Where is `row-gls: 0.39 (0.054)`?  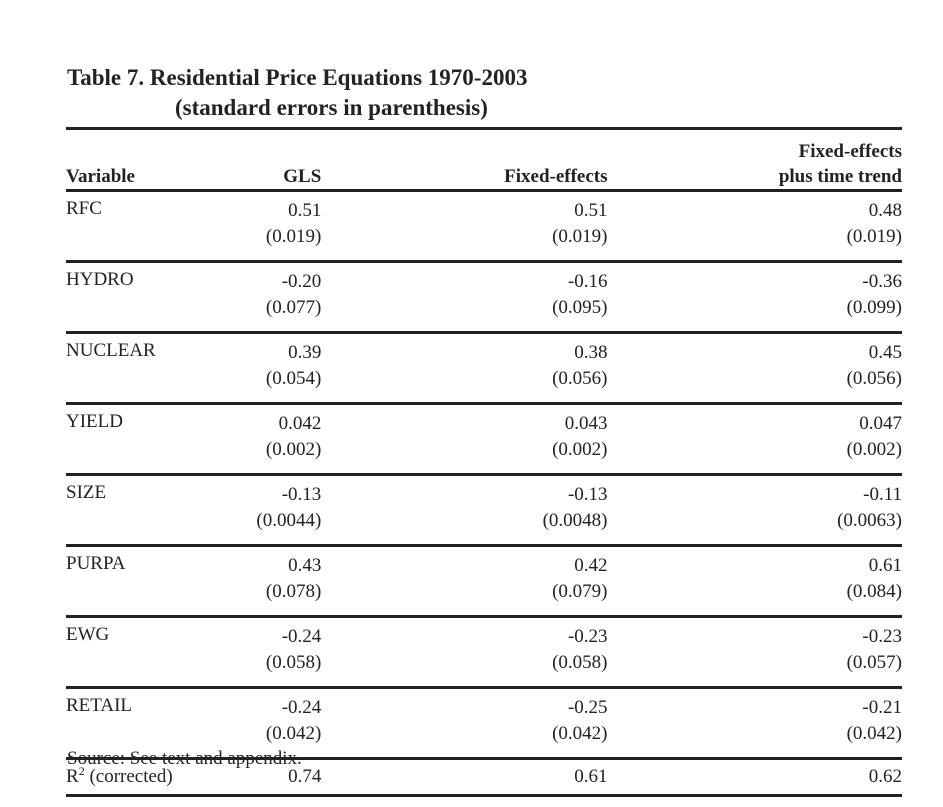
row-gls: 0.39 (0.054) is located at coordinates (276, 368).